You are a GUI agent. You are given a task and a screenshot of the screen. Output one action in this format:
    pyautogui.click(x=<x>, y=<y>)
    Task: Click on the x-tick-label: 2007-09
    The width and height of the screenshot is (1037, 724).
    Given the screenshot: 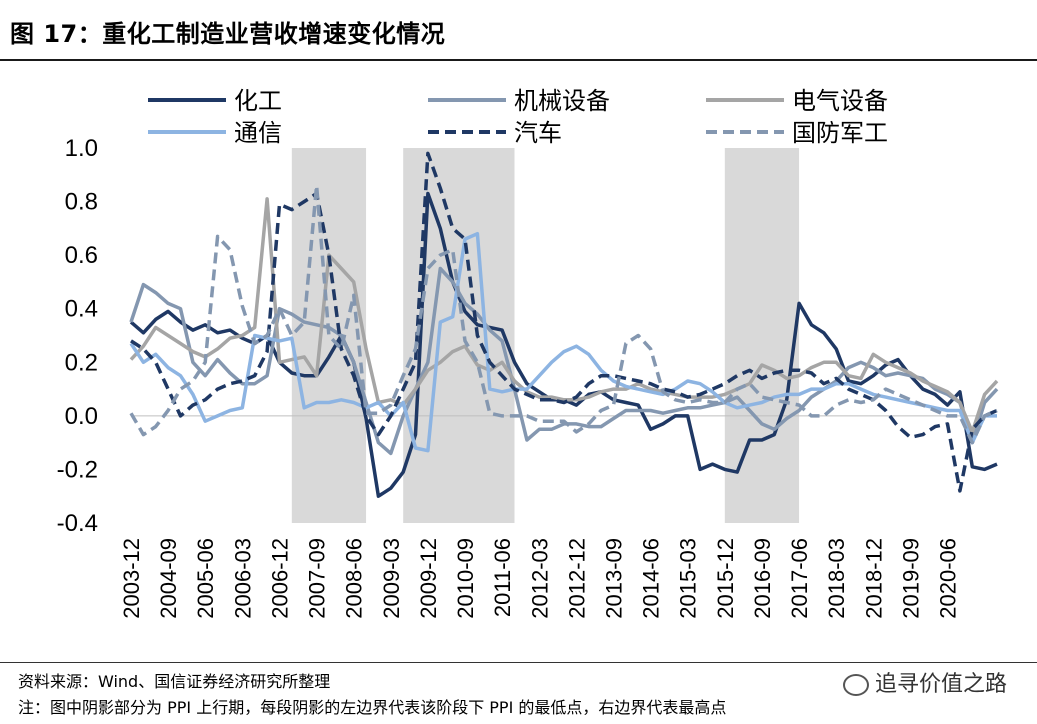 What is the action you would take?
    pyautogui.click(x=317, y=578)
    